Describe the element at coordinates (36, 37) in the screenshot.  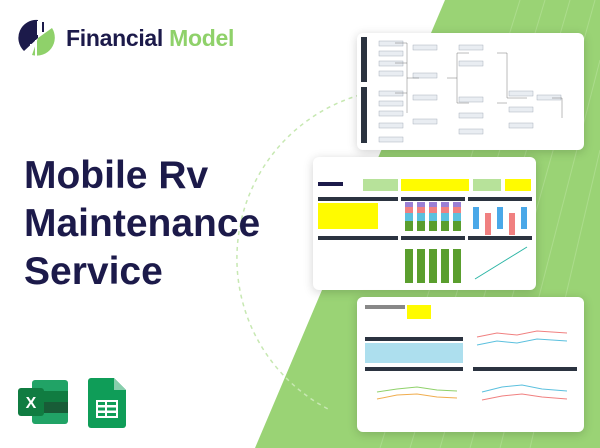
I see `logo-icon` at that location.